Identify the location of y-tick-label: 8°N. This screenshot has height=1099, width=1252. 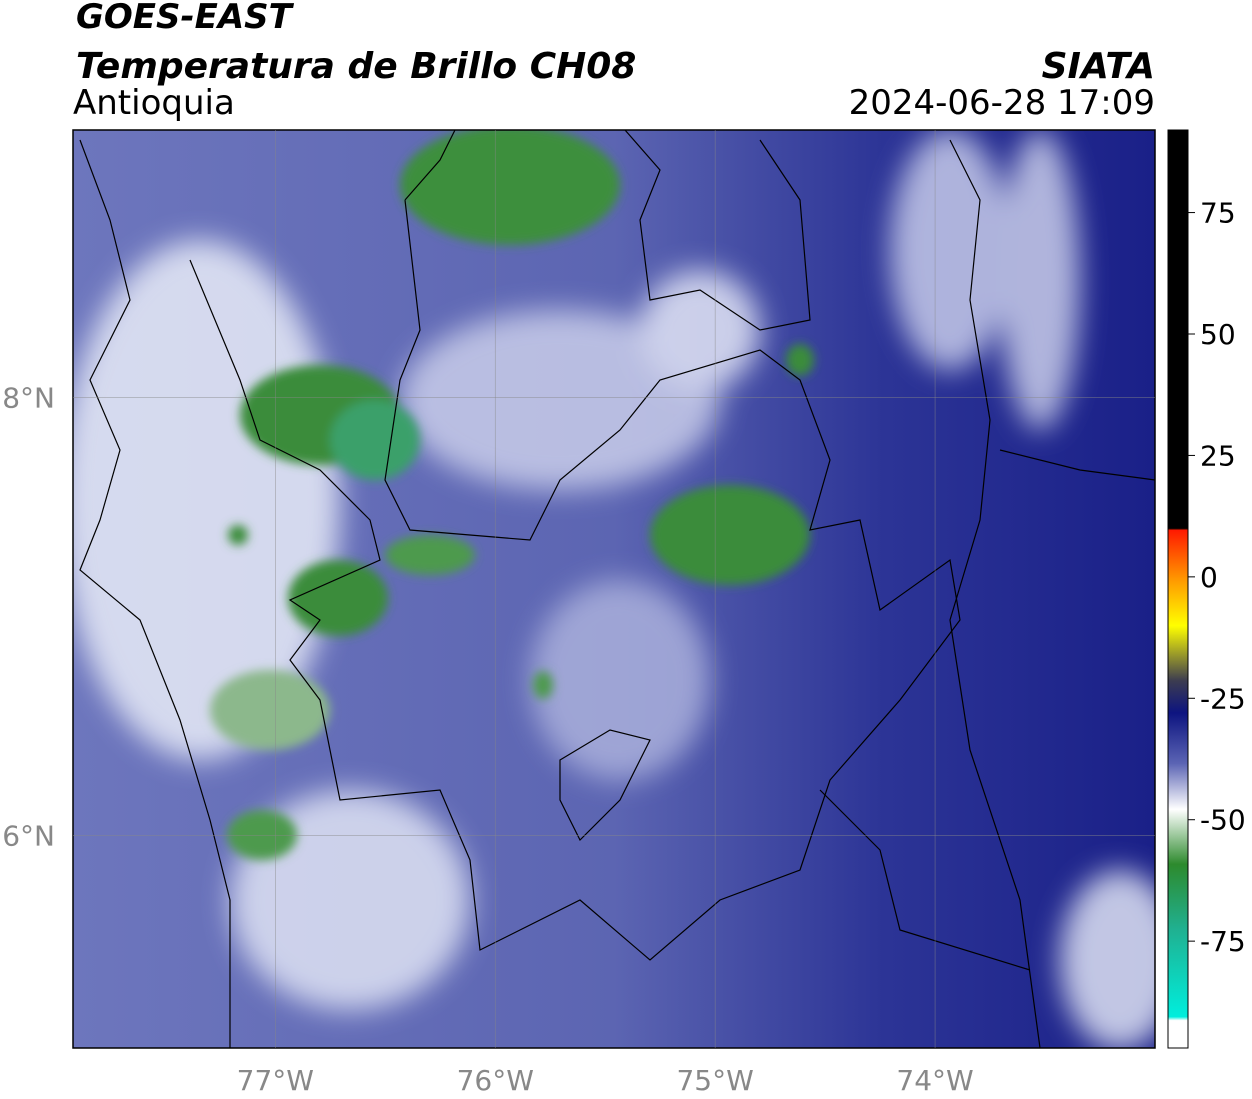
(28, 397).